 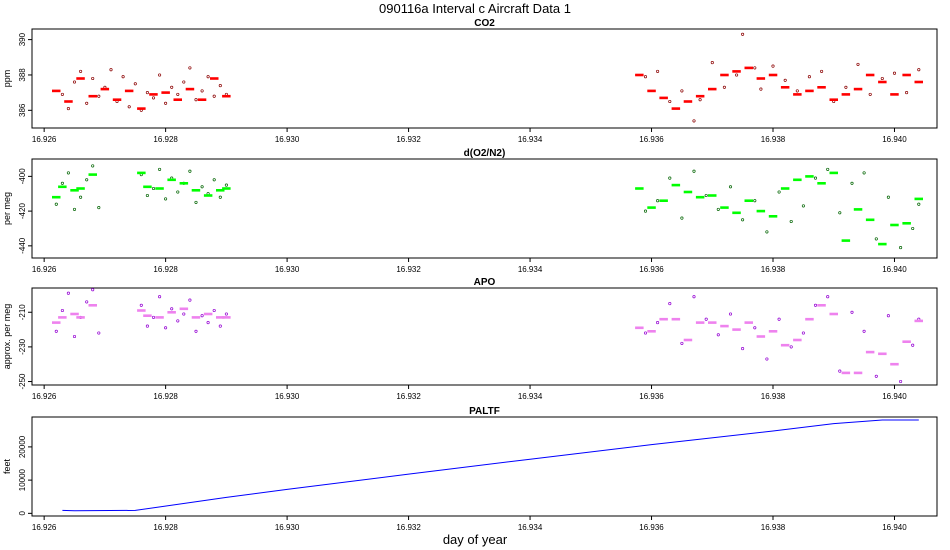 I want to click on y-axis-label: ppm, so click(x=7, y=79).